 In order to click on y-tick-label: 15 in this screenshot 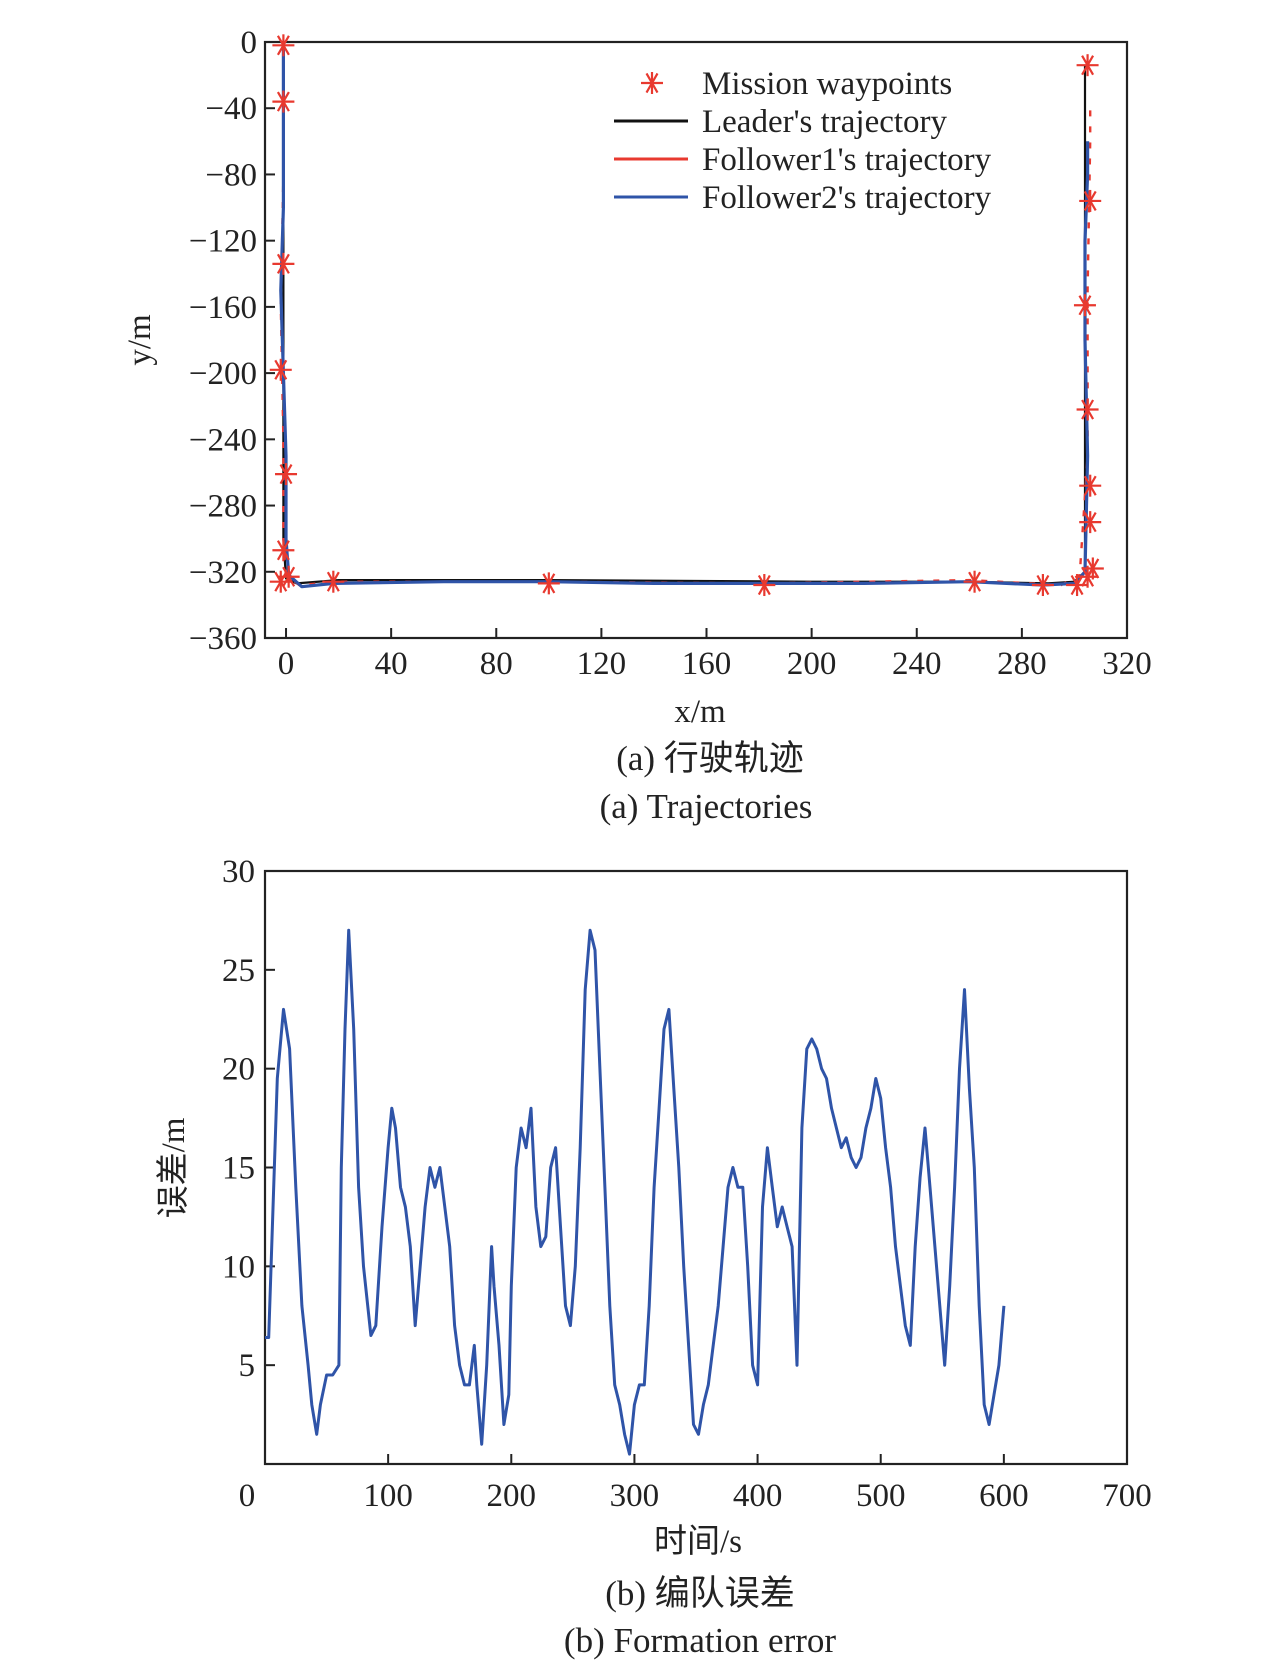, I will do `click(238, 1169)`.